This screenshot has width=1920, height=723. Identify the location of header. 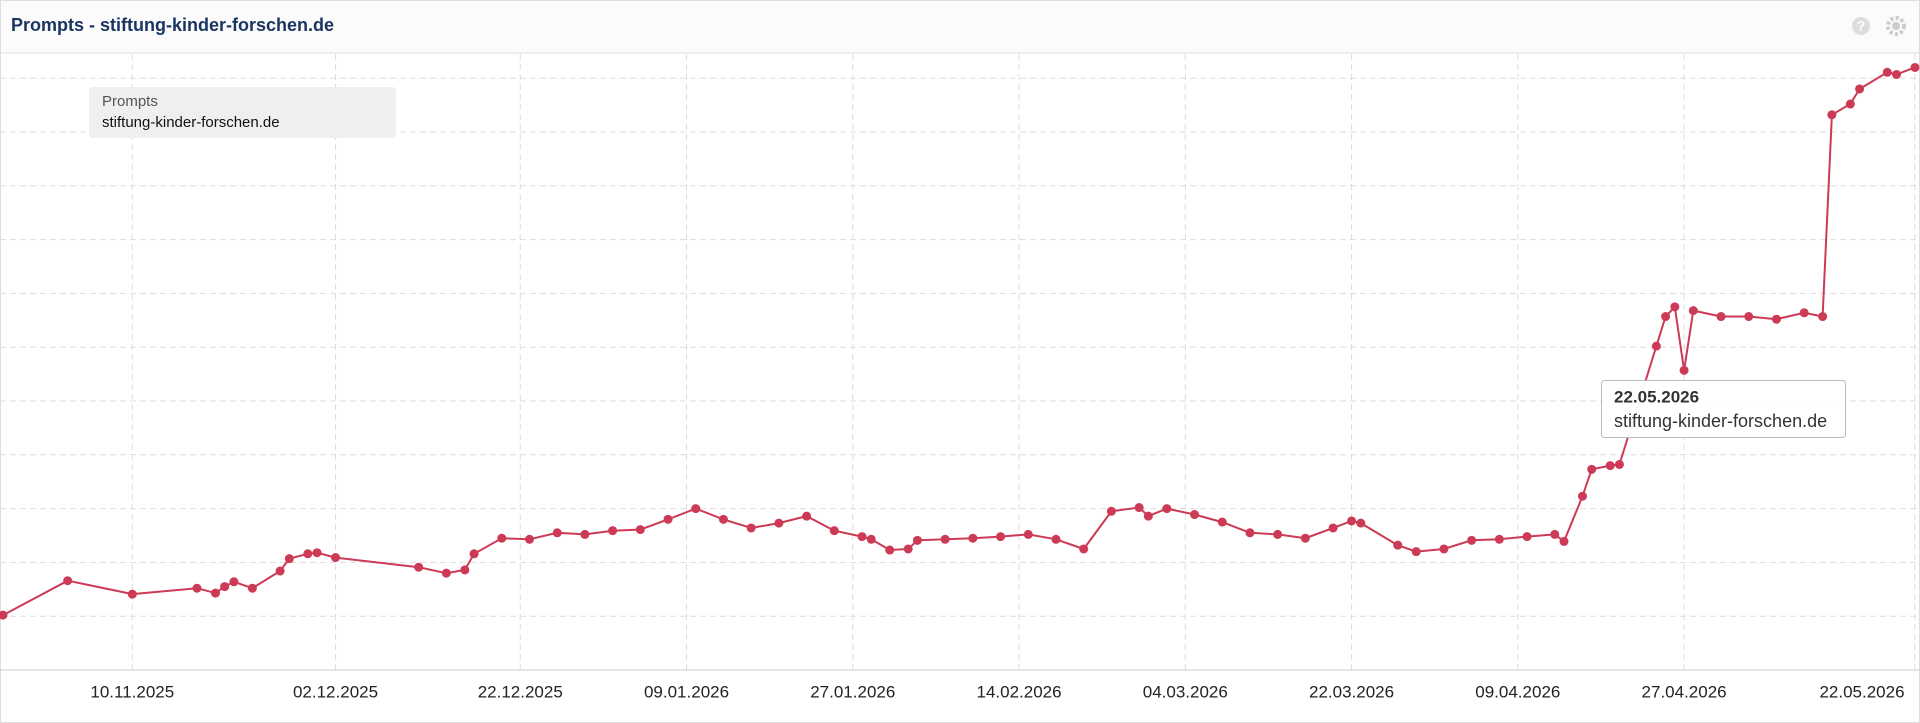
(960, 27).